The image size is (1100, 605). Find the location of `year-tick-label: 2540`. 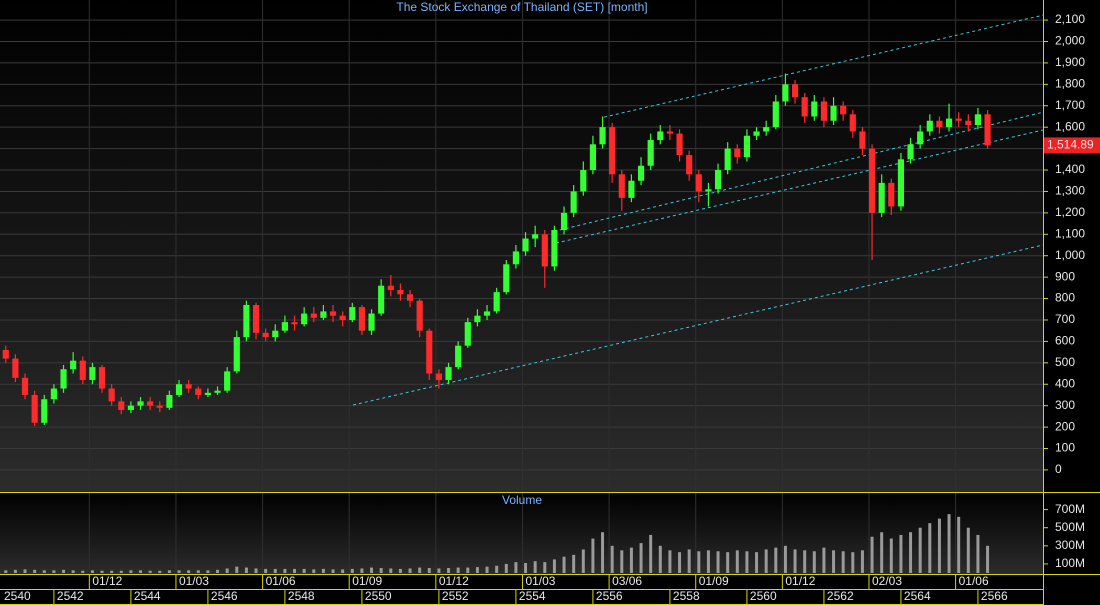

year-tick-label: 2540 is located at coordinates (17, 596).